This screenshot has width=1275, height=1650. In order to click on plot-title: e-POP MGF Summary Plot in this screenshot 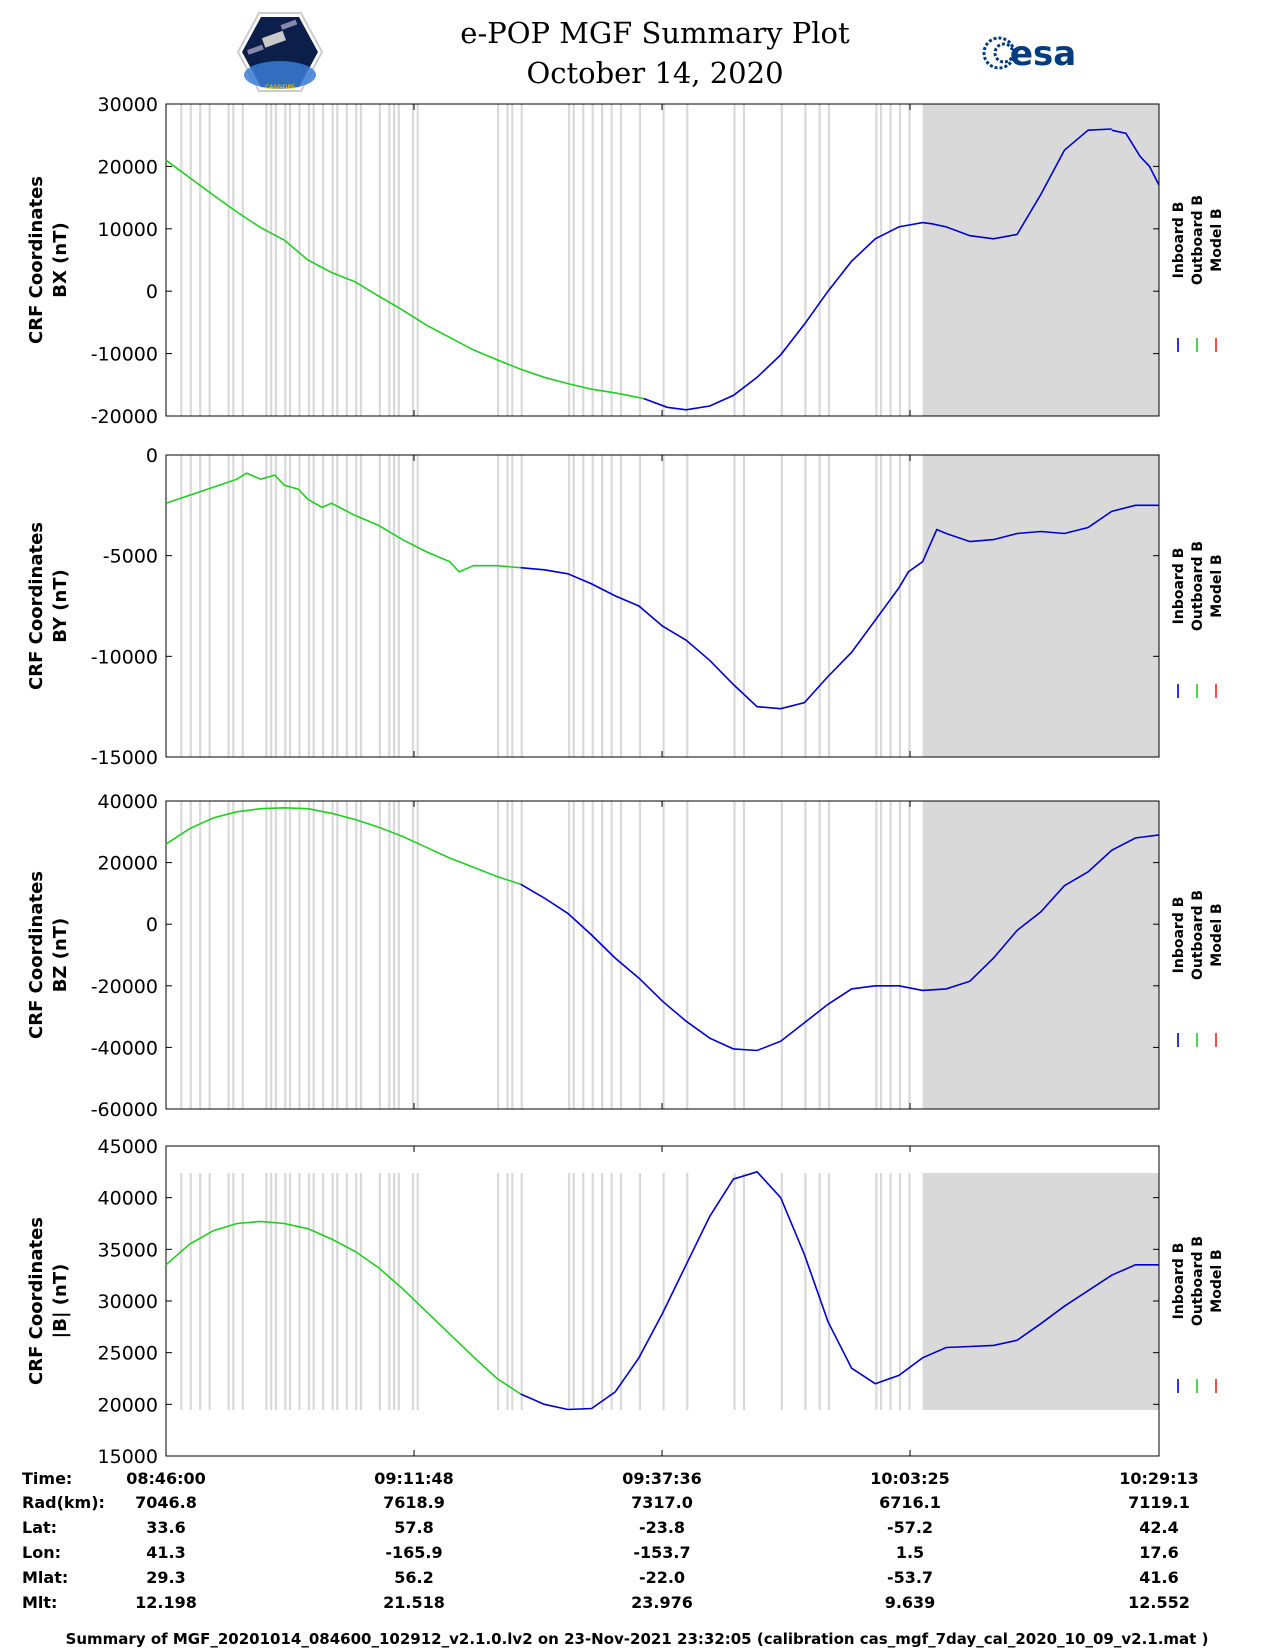, I will do `click(655, 33)`.